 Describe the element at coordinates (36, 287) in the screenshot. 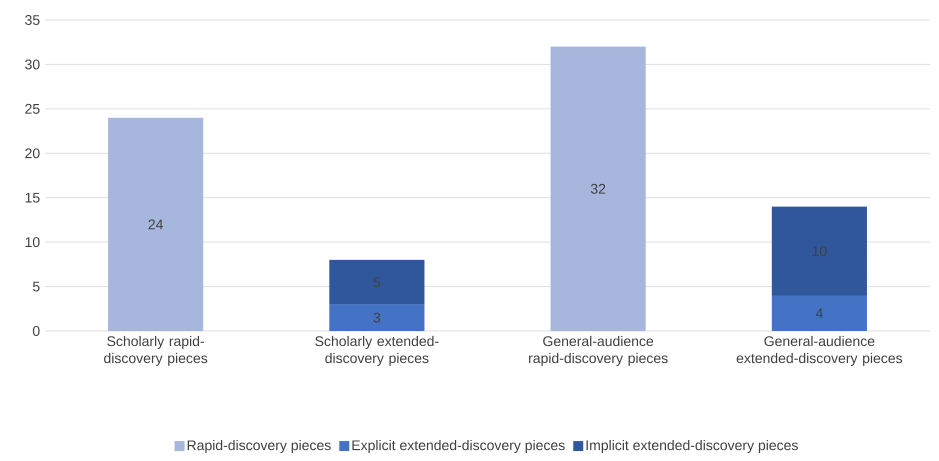

I see `y-tick-label: 5` at that location.